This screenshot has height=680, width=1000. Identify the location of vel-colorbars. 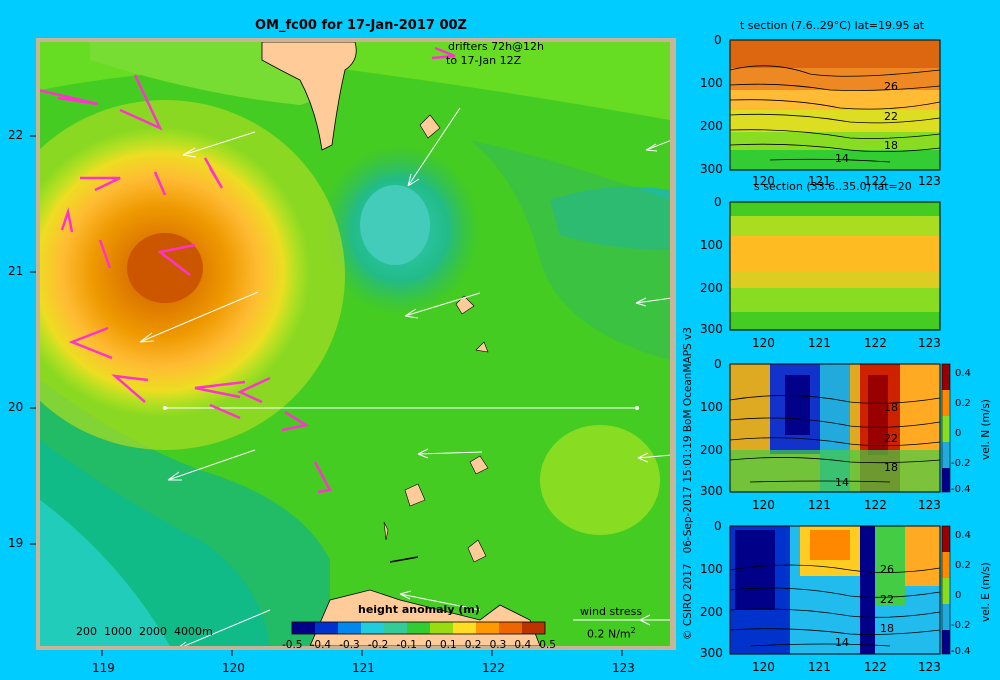
(946, 509).